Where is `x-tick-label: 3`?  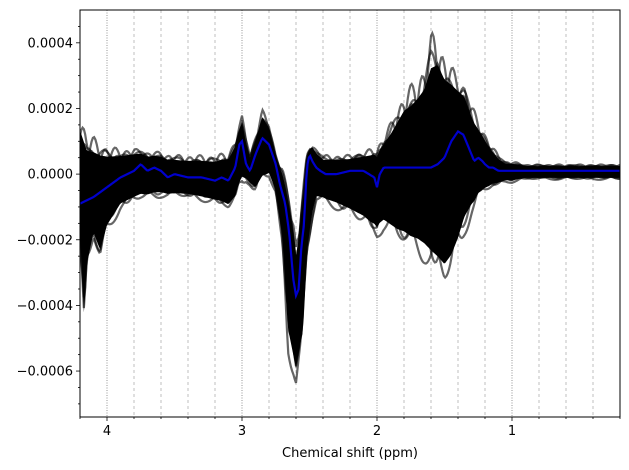
x-tick-label: 3 is located at coordinates (242, 431).